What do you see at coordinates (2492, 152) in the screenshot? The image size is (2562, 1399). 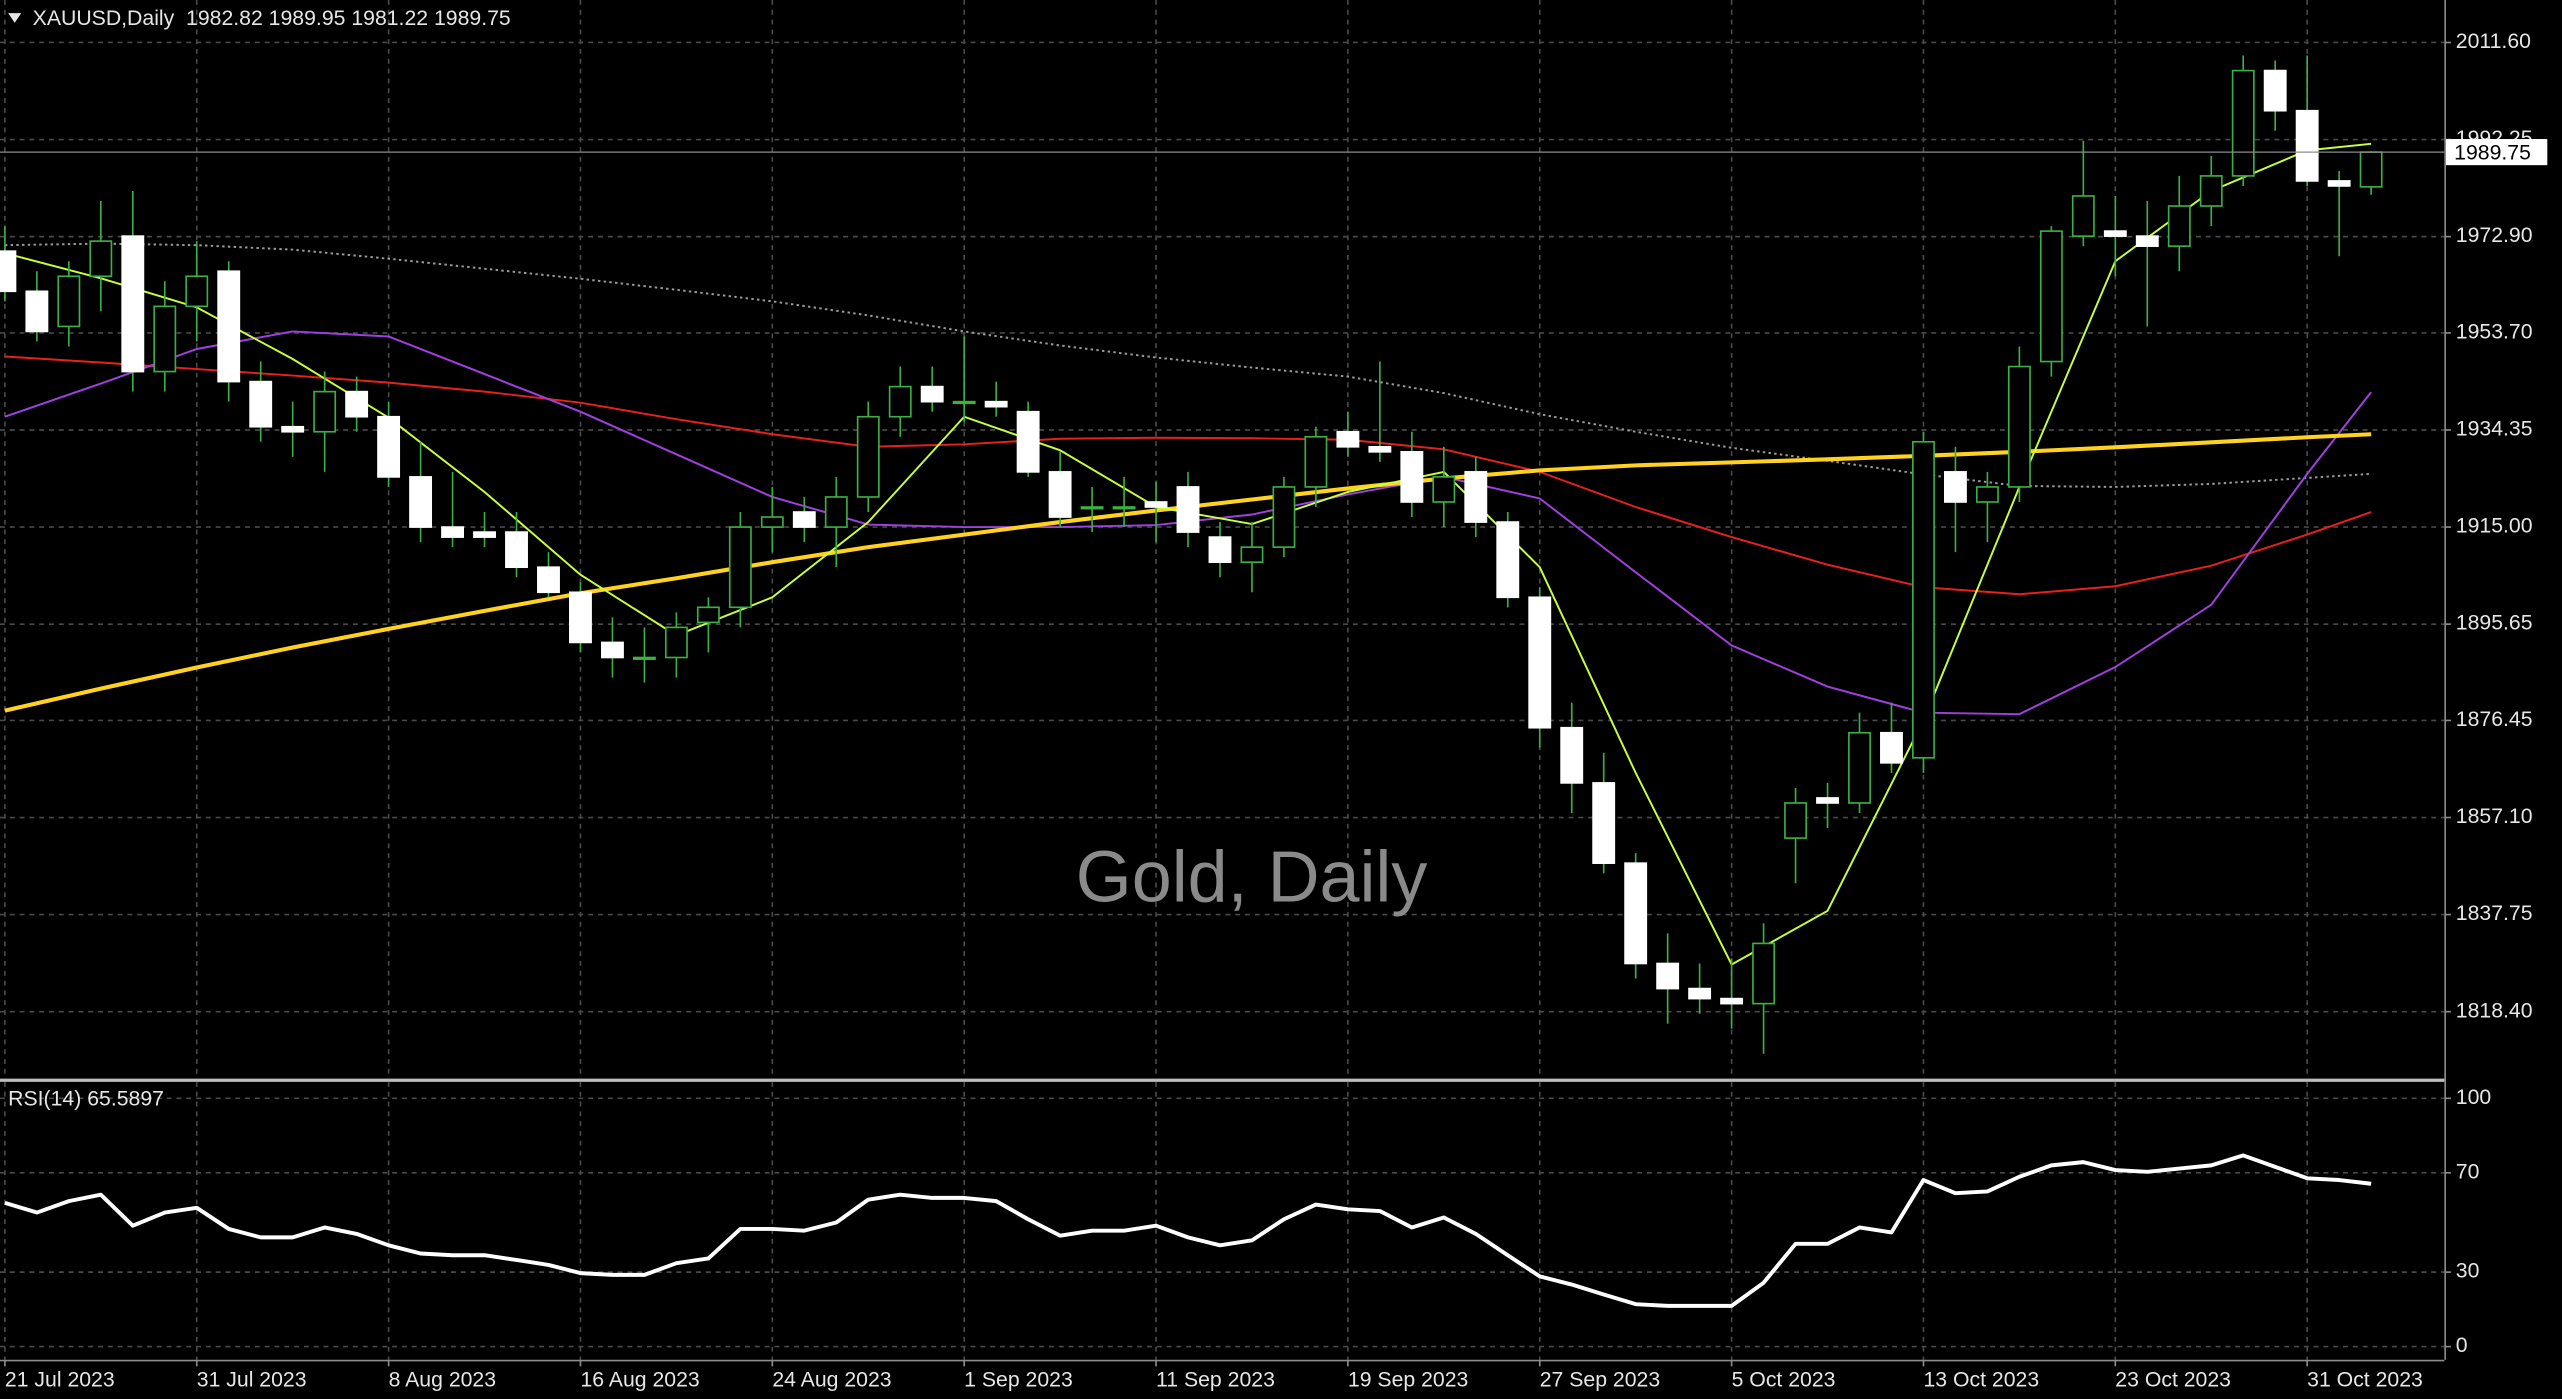 I see `current-price-label: 1989.75` at bounding box center [2492, 152].